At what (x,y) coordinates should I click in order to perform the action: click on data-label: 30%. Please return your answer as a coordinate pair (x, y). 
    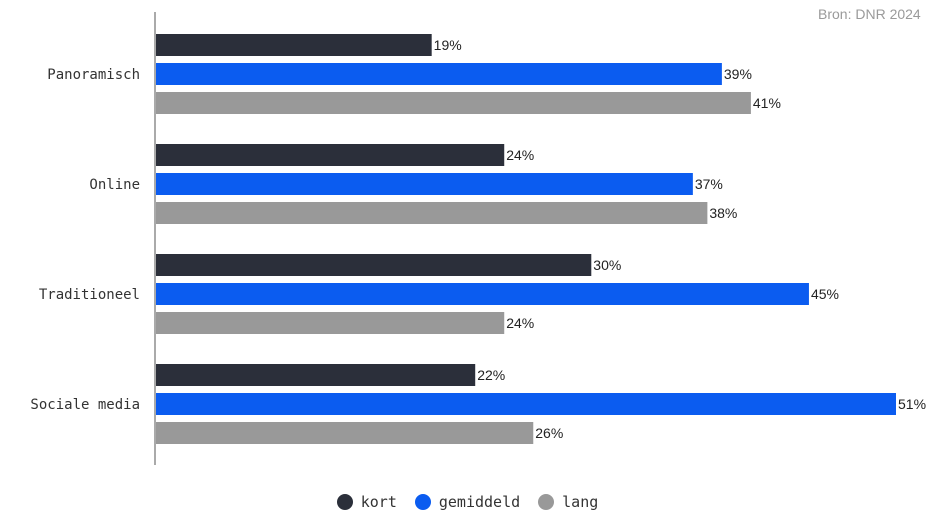
    Looking at the image, I should click on (607, 265).